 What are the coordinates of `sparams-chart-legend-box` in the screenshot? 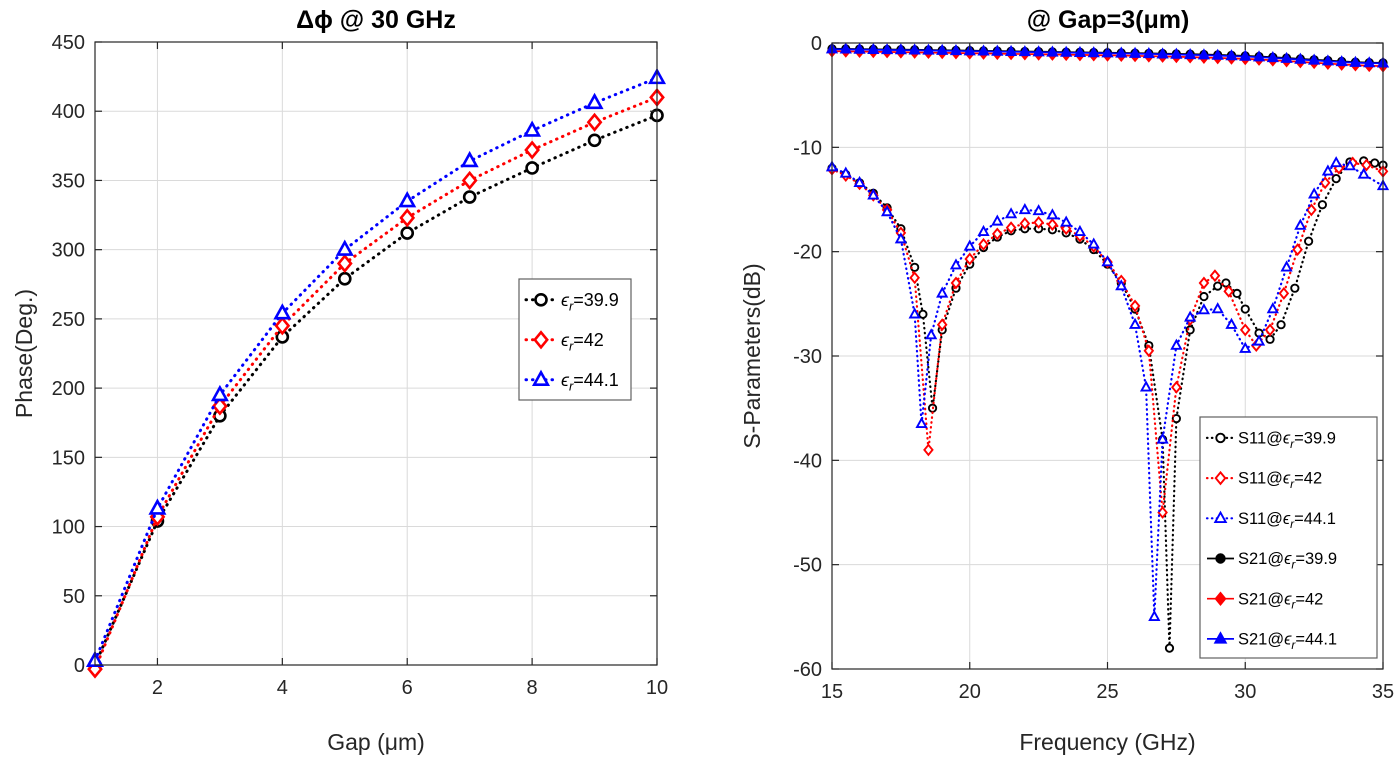 It's located at (1288, 537).